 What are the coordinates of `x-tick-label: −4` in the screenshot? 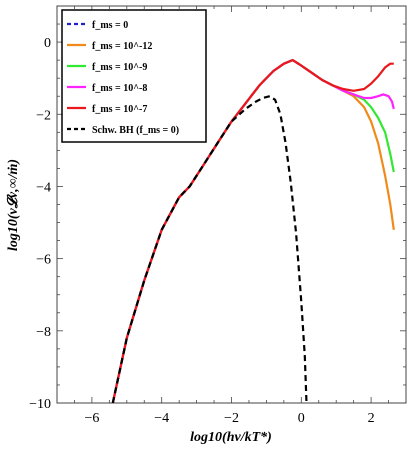 It's located at (161, 418).